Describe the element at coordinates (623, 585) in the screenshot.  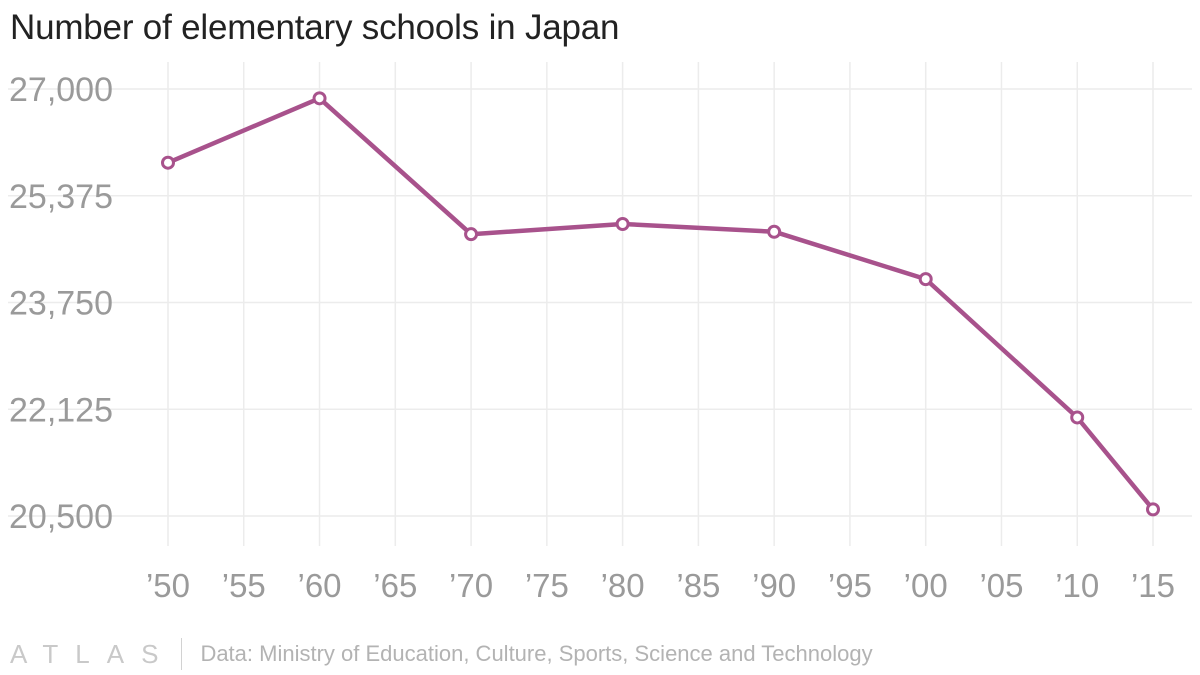
I see `x-tick-label-6: ’80` at that location.